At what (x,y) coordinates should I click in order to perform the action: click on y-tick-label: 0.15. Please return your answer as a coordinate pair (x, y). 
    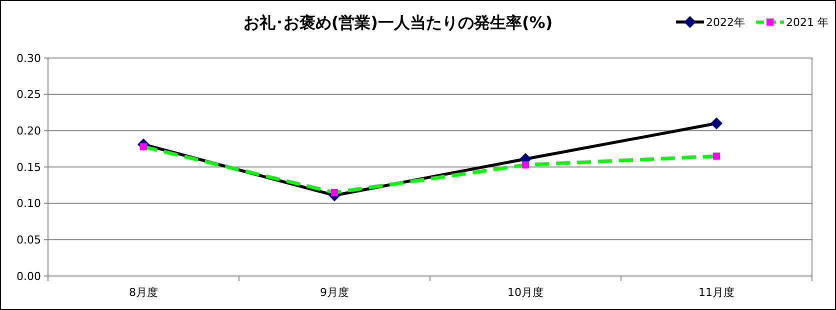
    Looking at the image, I should click on (28, 167).